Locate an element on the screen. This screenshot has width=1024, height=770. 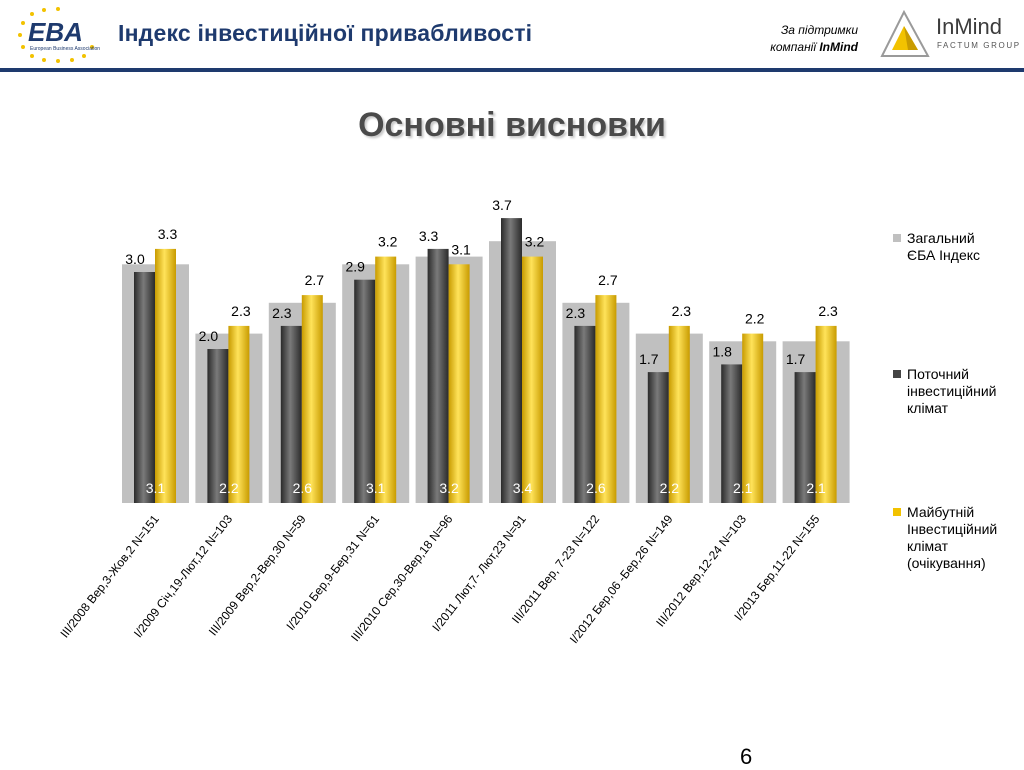
legend-label-total: Загальний ЄБА Індекс is located at coordinates (944, 246).